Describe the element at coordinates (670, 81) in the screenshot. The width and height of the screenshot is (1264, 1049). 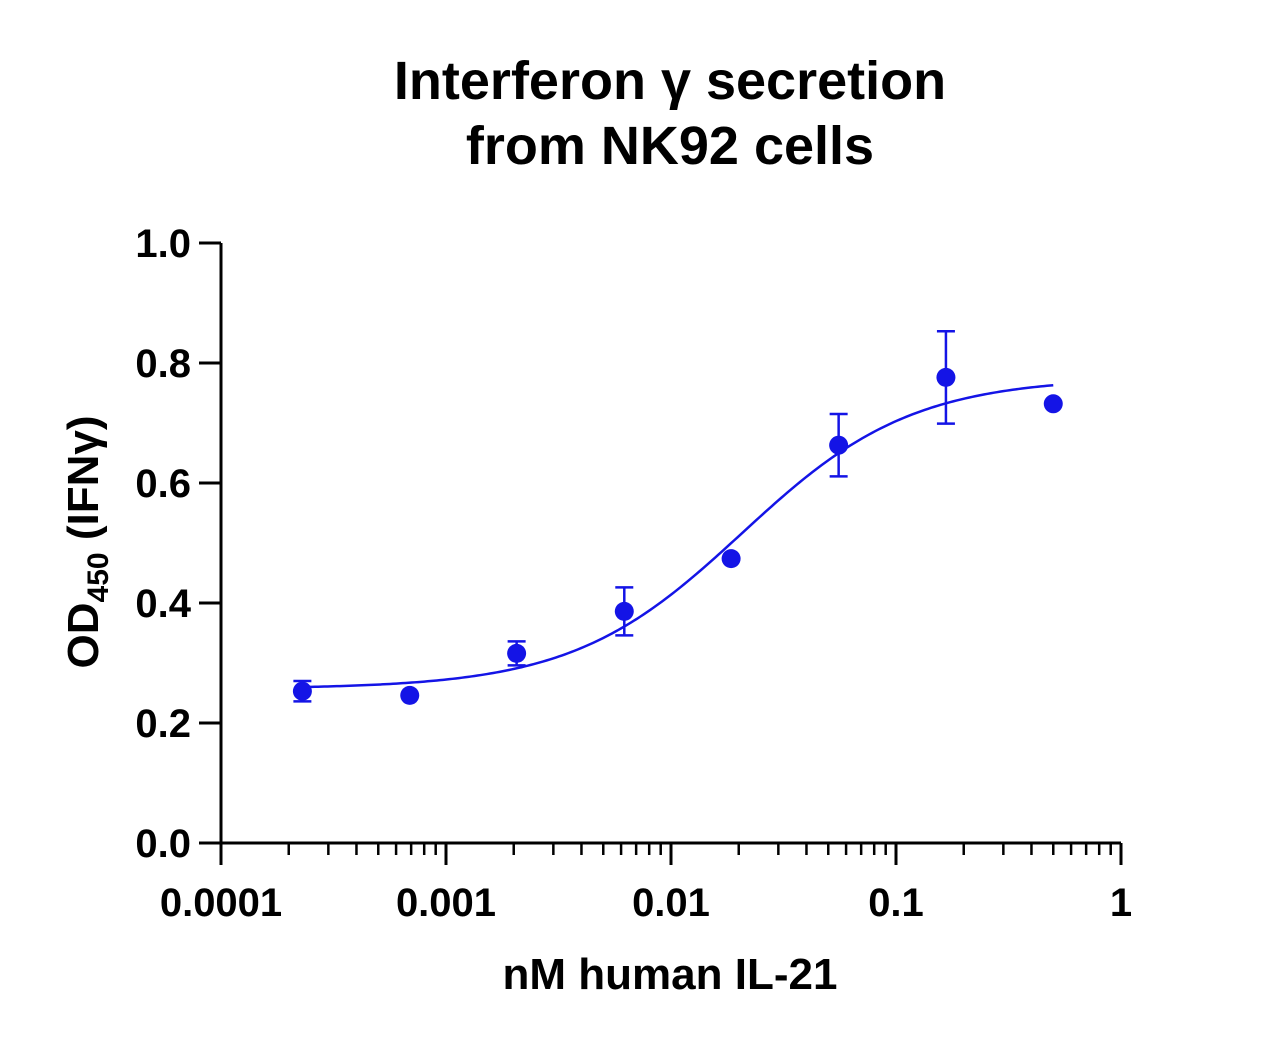
I see `chart-title-line-1: Interferon γ secretion` at that location.